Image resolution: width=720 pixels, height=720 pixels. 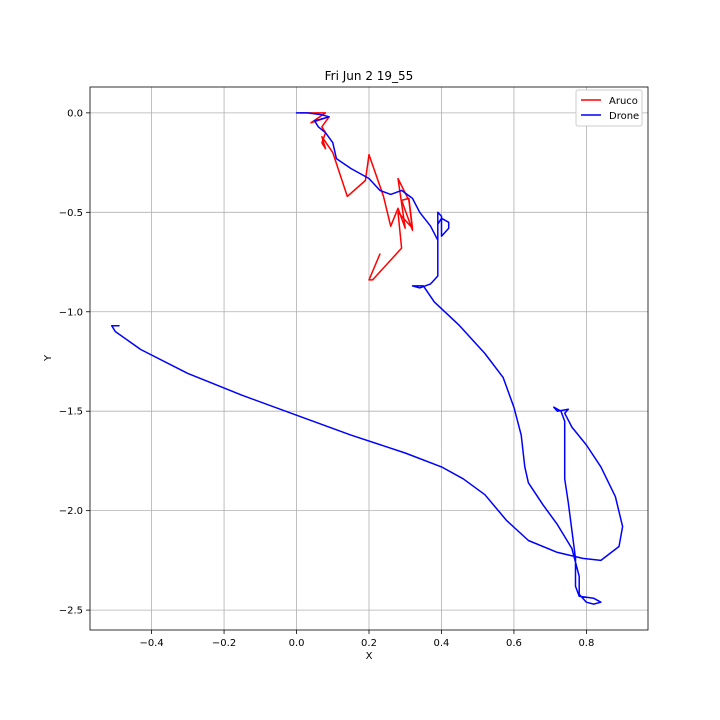 What do you see at coordinates (623, 101) in the screenshot?
I see `legend-label-aruco: Aruco` at bounding box center [623, 101].